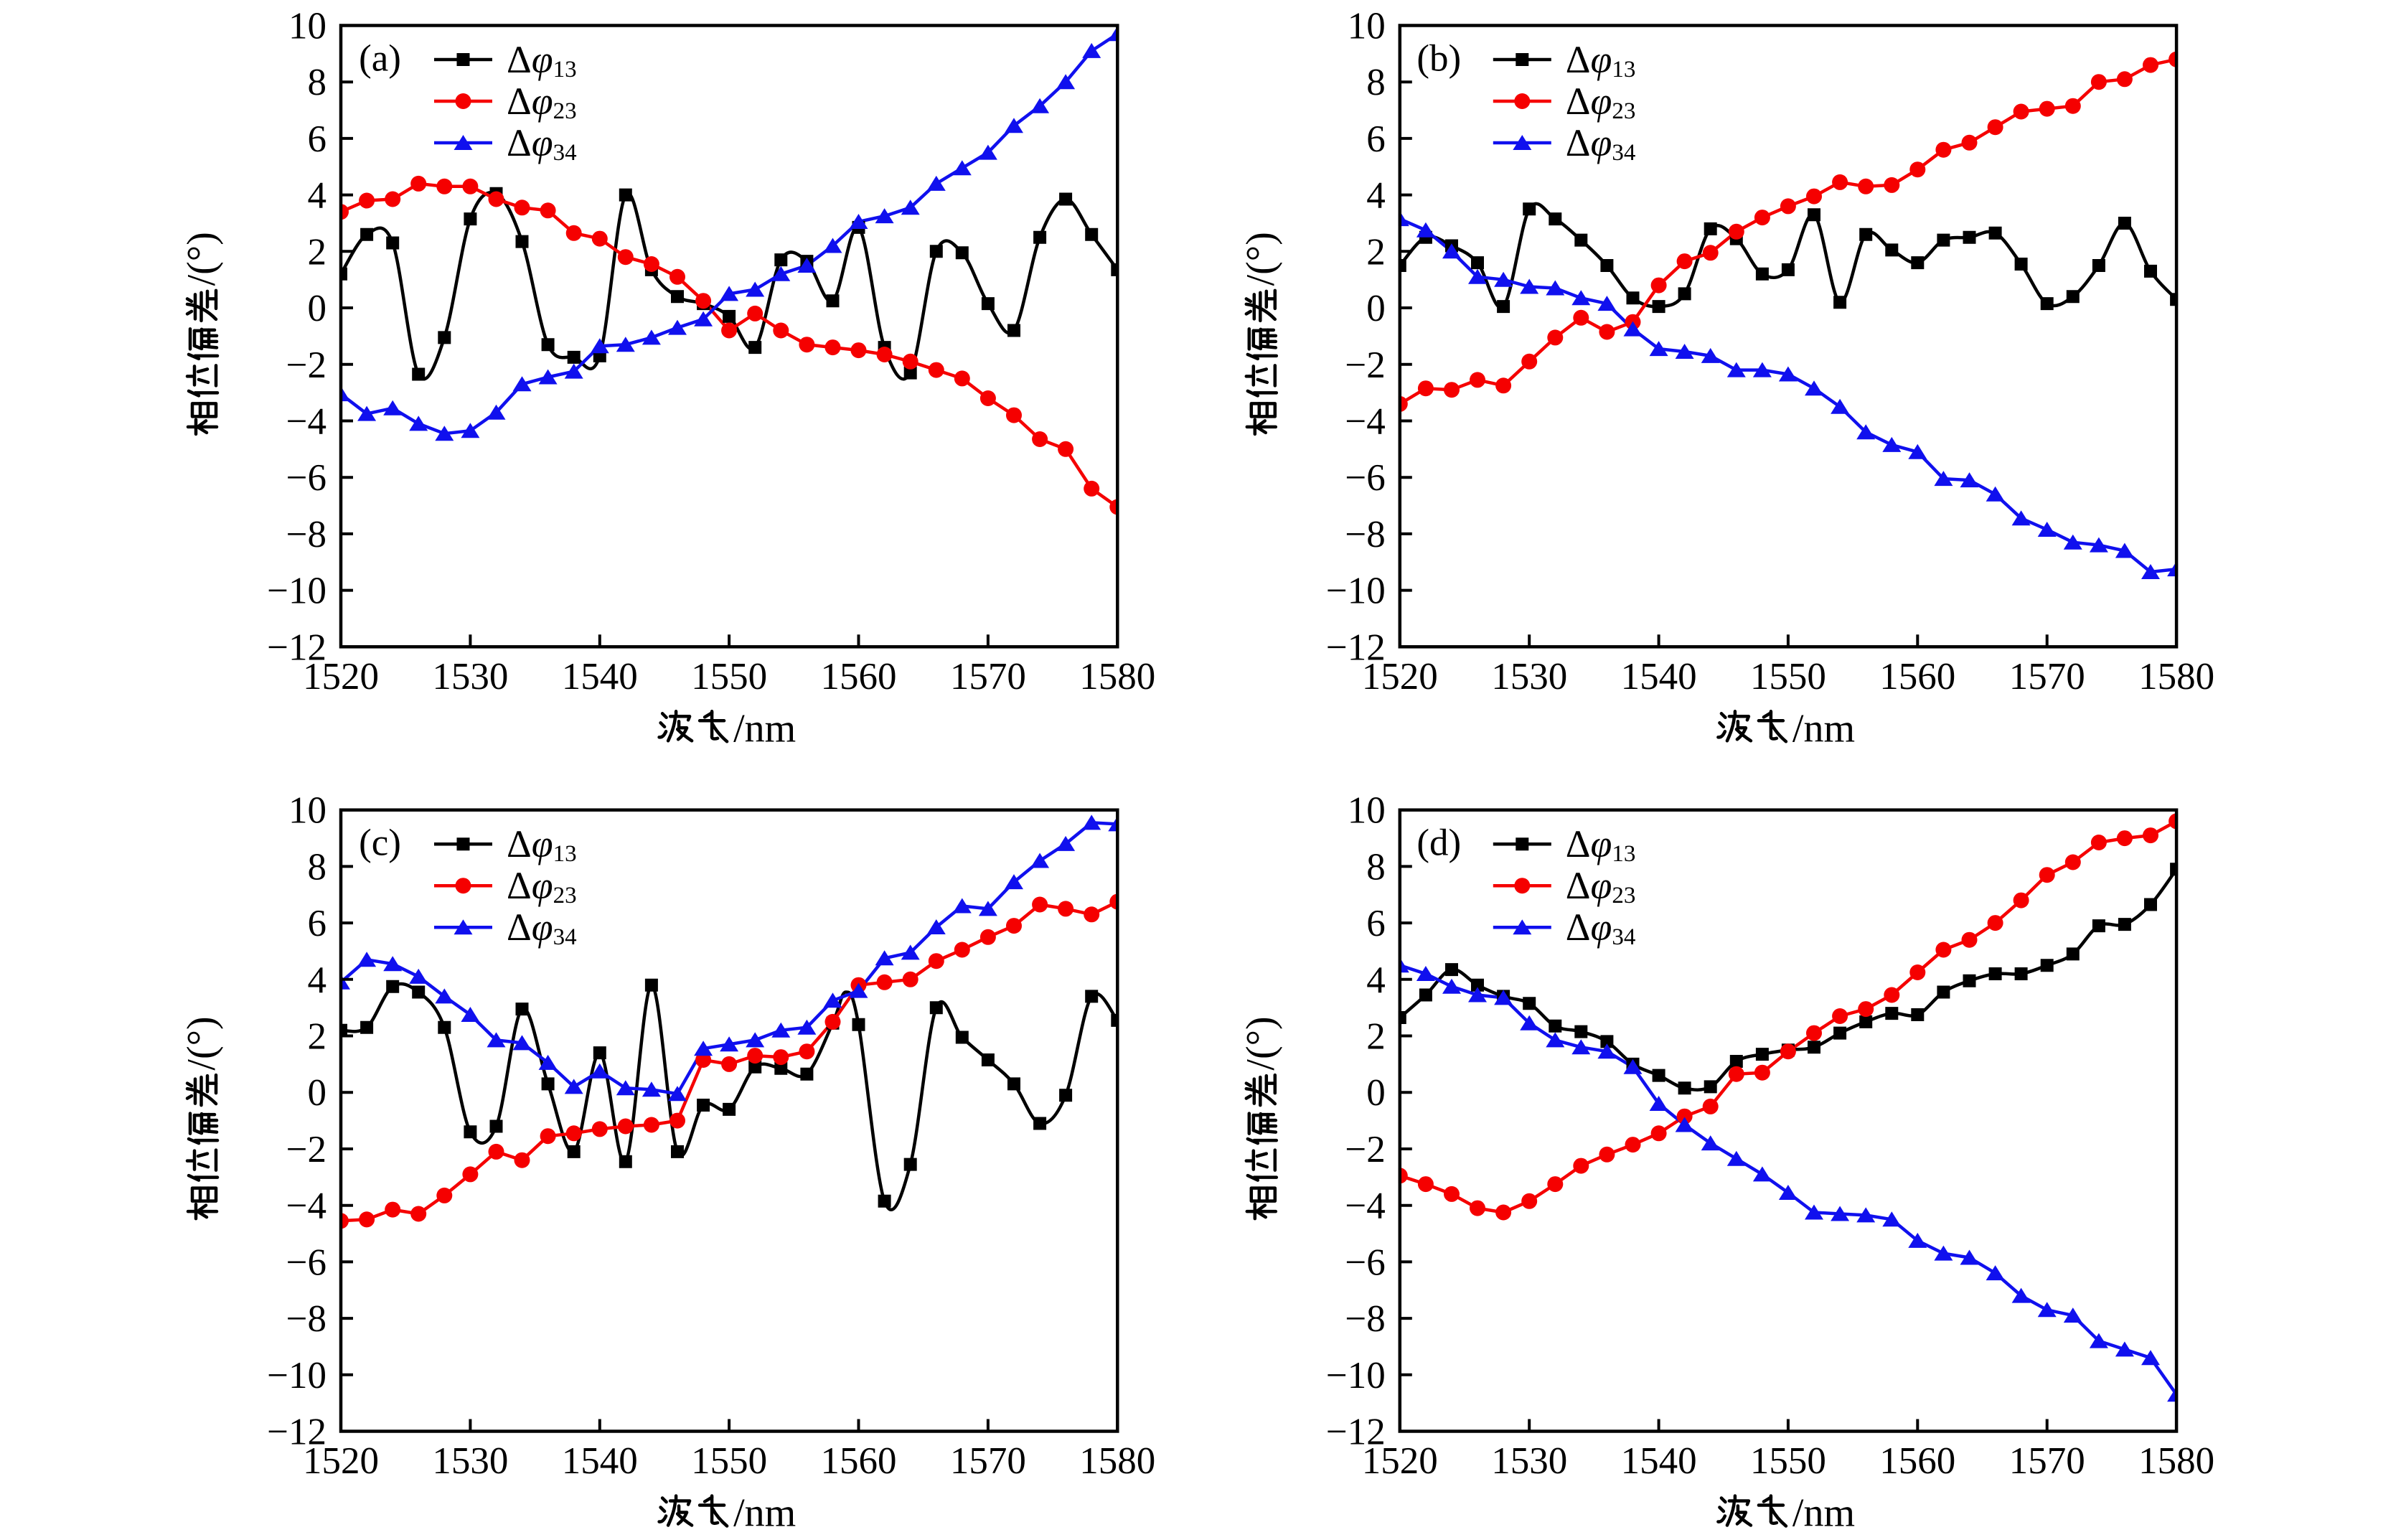 Image resolution: width=2401 pixels, height=1540 pixels. Describe the element at coordinates (380, 843) in the screenshot. I see `svg-text: (c)` at that location.